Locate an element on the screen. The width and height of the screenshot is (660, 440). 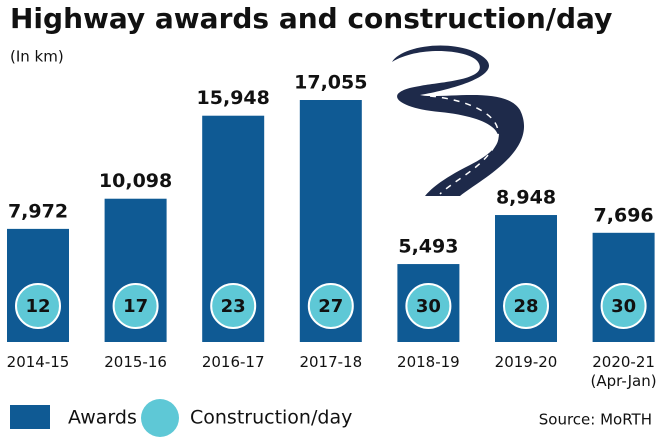
value-label: 17,055 is located at coordinates (330, 83).